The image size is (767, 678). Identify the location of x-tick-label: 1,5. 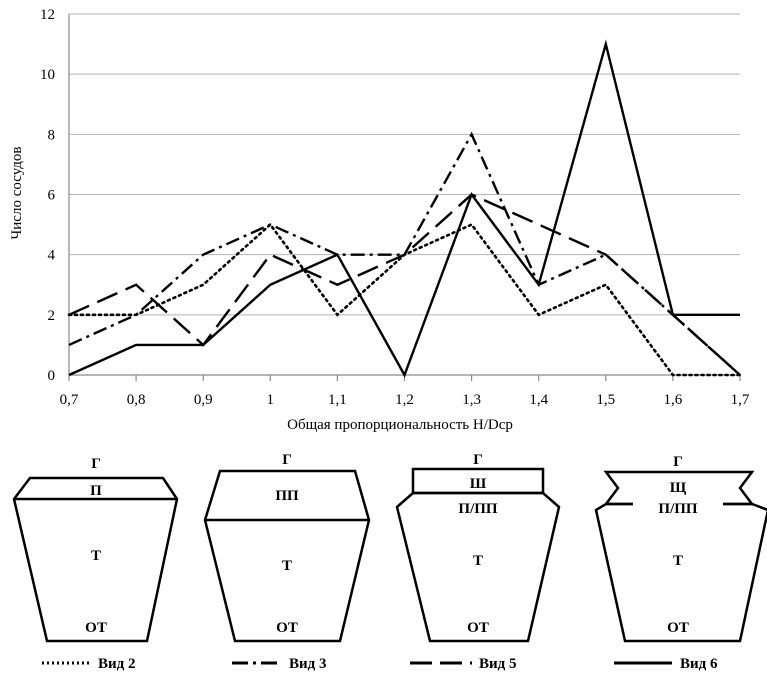
(605, 400).